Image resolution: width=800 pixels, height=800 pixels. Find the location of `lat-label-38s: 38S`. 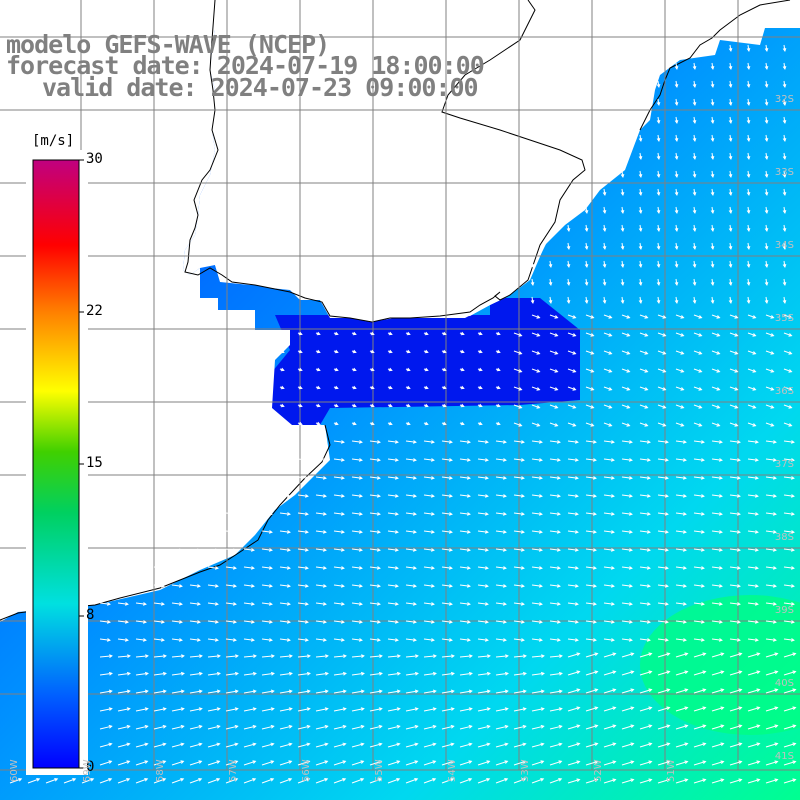

lat-label-38s: 38S is located at coordinates (784, 537).